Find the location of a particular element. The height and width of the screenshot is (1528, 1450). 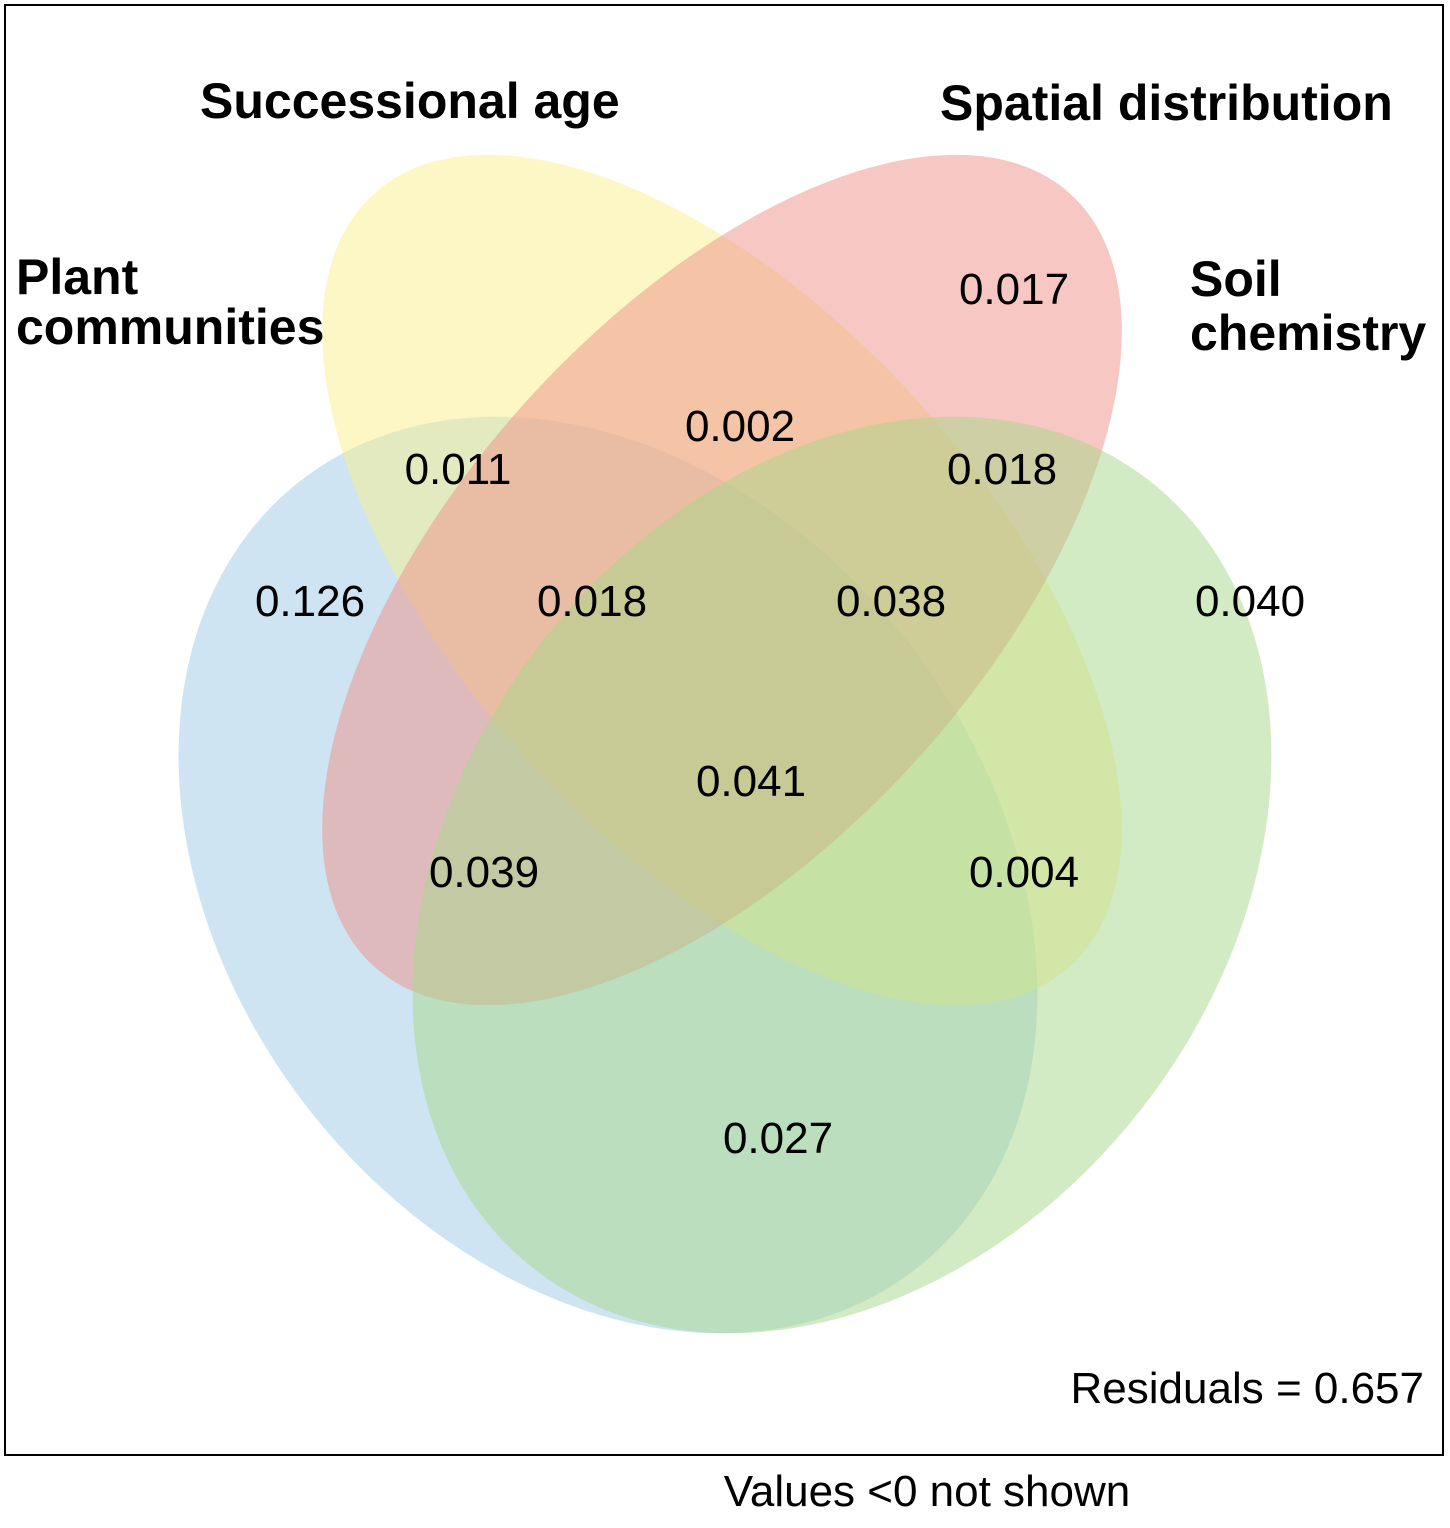

set-title-plant-communities-line-1: Plant is located at coordinates (77, 277).